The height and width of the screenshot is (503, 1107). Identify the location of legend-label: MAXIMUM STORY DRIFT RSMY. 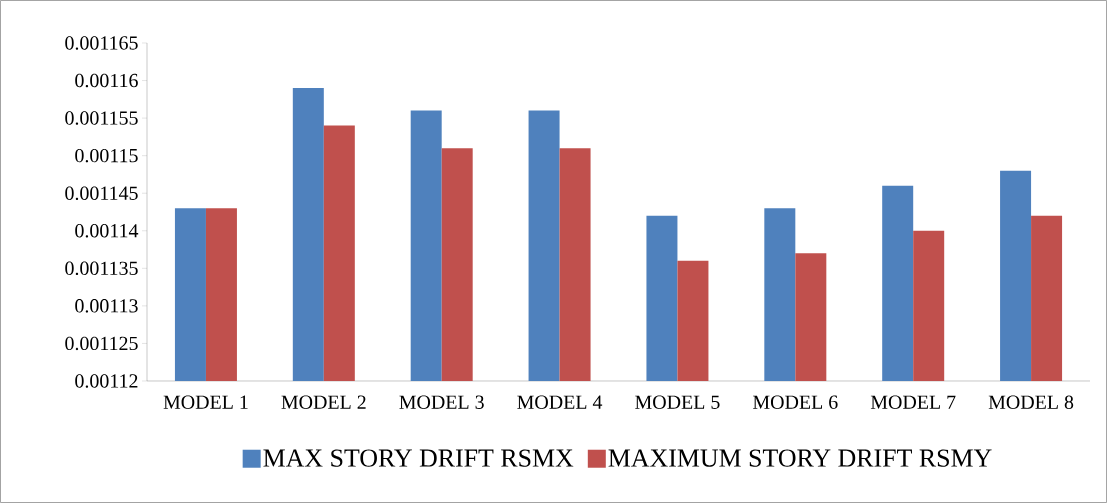
(800, 458).